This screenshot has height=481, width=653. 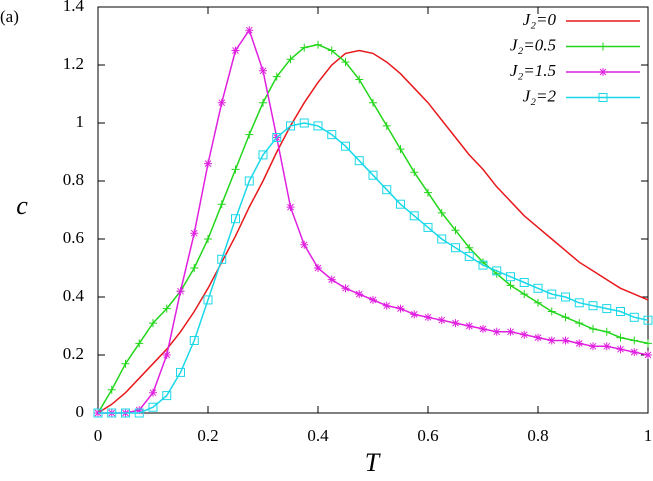 I want to click on y-tick-label: 1, so click(x=80, y=121).